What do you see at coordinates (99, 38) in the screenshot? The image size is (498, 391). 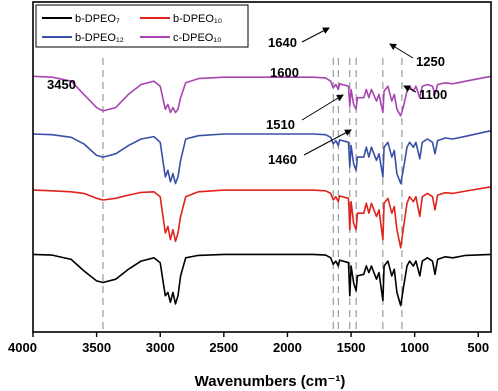 I see `legend-label-2: b-DPEO₁₂` at bounding box center [99, 38].